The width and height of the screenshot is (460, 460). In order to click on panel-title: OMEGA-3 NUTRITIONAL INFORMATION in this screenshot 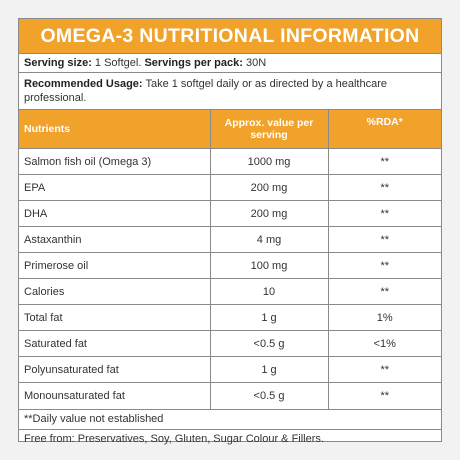, I will do `click(230, 36)`.